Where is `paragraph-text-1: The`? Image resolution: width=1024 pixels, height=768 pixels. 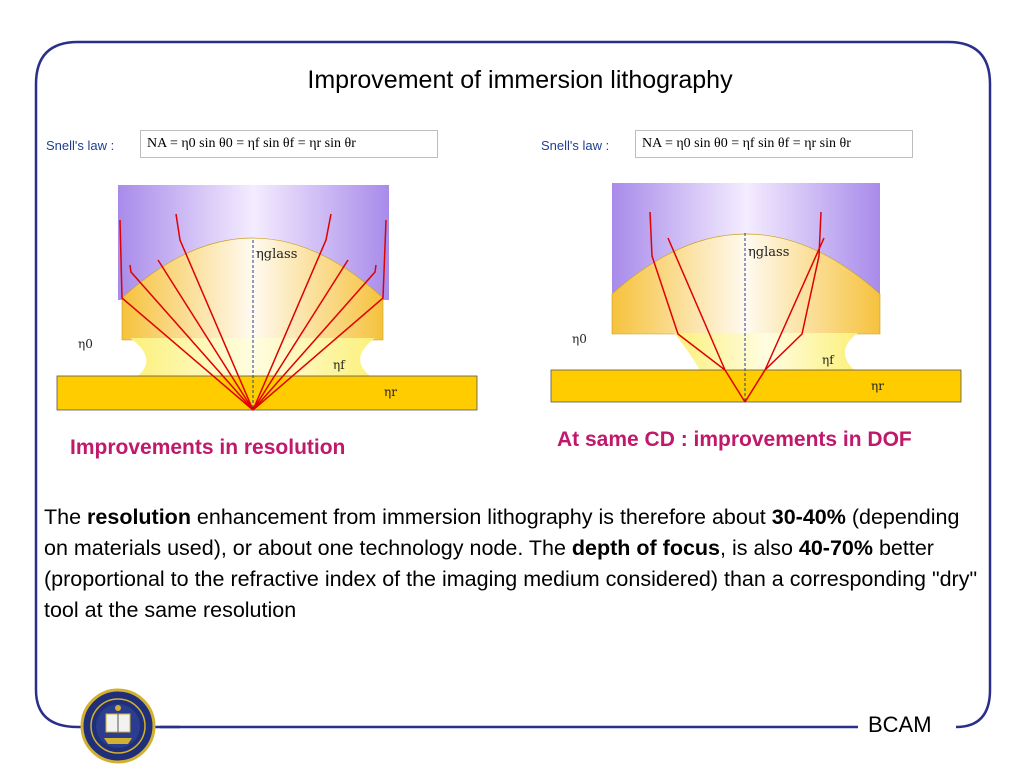
paragraph-text-1: The is located at coordinates (66, 517).